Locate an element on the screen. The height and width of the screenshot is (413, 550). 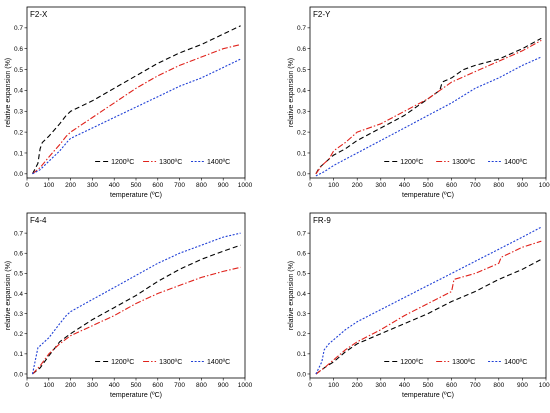
y-tick-label: 0.0 is located at coordinates (18, 374).